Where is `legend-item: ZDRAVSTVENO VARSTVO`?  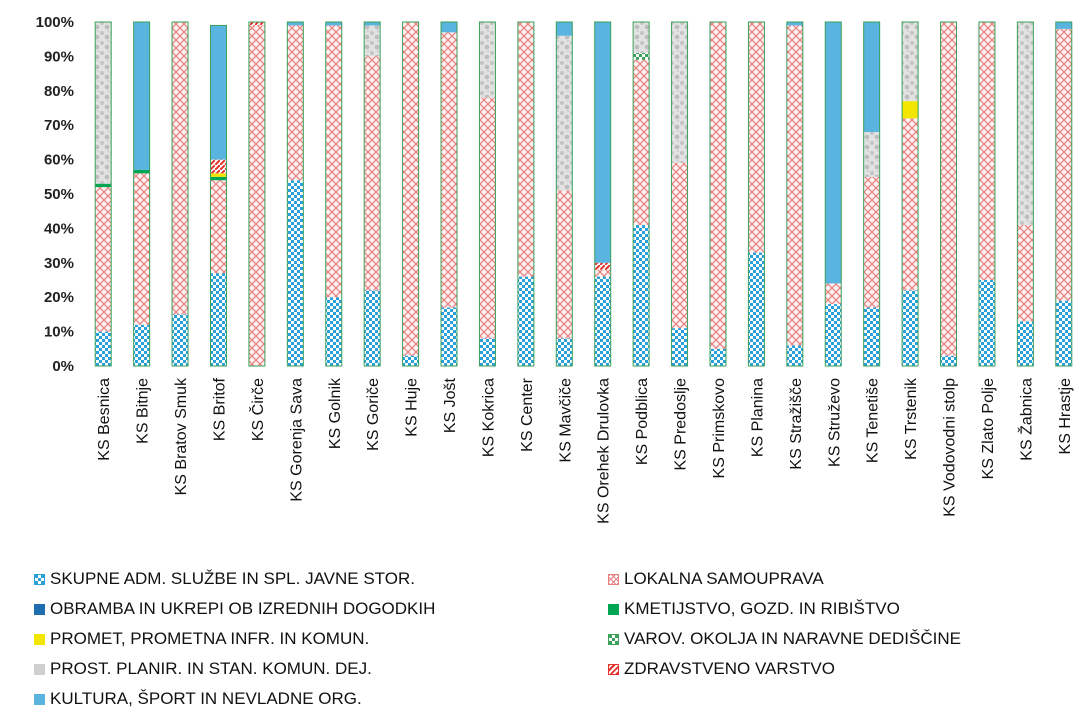
legend-item: ZDRAVSTVENO VARSTVO is located at coordinates (721, 669).